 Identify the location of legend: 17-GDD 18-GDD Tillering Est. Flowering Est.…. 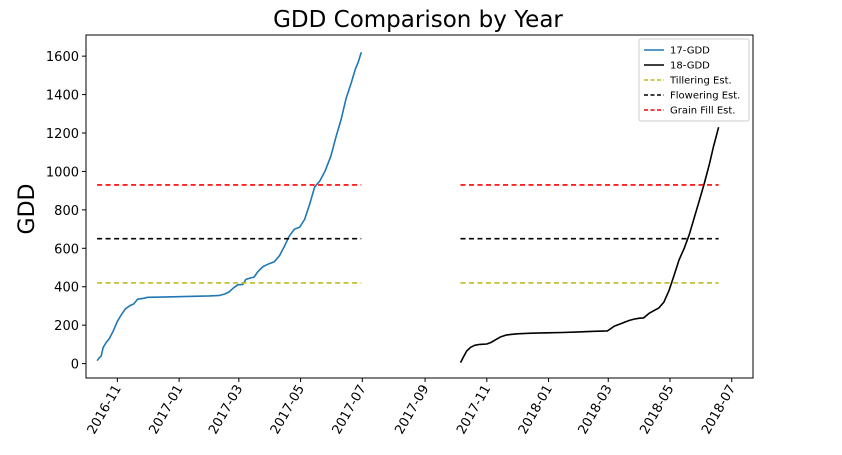
(694, 80).